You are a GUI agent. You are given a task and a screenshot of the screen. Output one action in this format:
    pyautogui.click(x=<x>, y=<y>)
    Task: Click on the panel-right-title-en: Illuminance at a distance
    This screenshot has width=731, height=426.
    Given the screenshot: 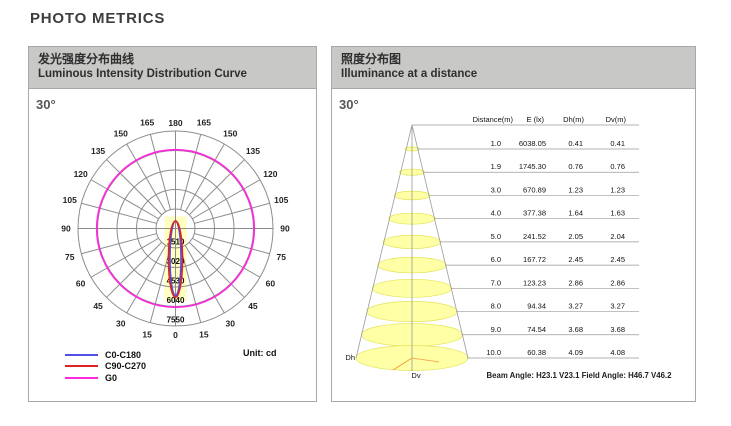 What is the action you would take?
    pyautogui.click(x=409, y=74)
    